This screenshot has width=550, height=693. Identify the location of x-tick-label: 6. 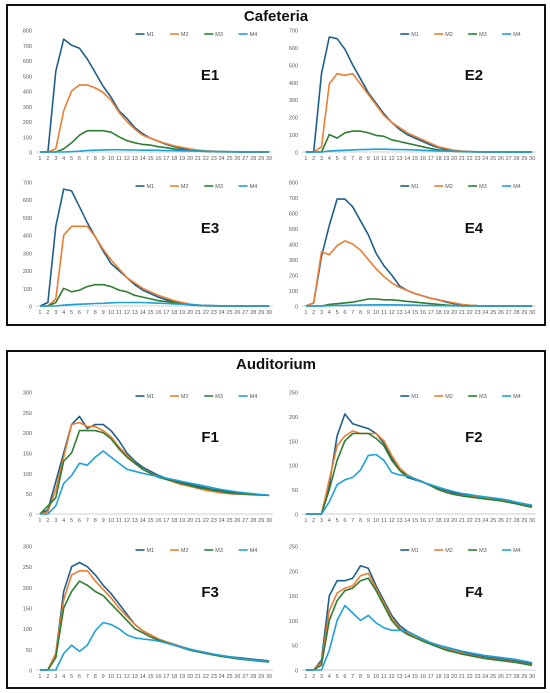
(79, 159).